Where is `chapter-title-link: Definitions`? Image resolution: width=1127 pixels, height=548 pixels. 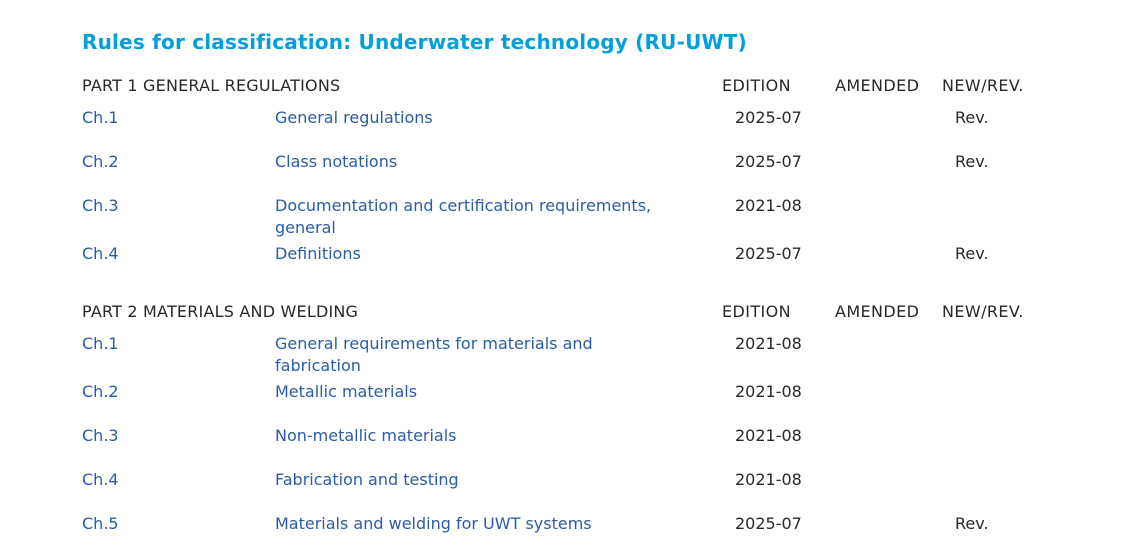 chapter-title-link: Definitions is located at coordinates (318, 253).